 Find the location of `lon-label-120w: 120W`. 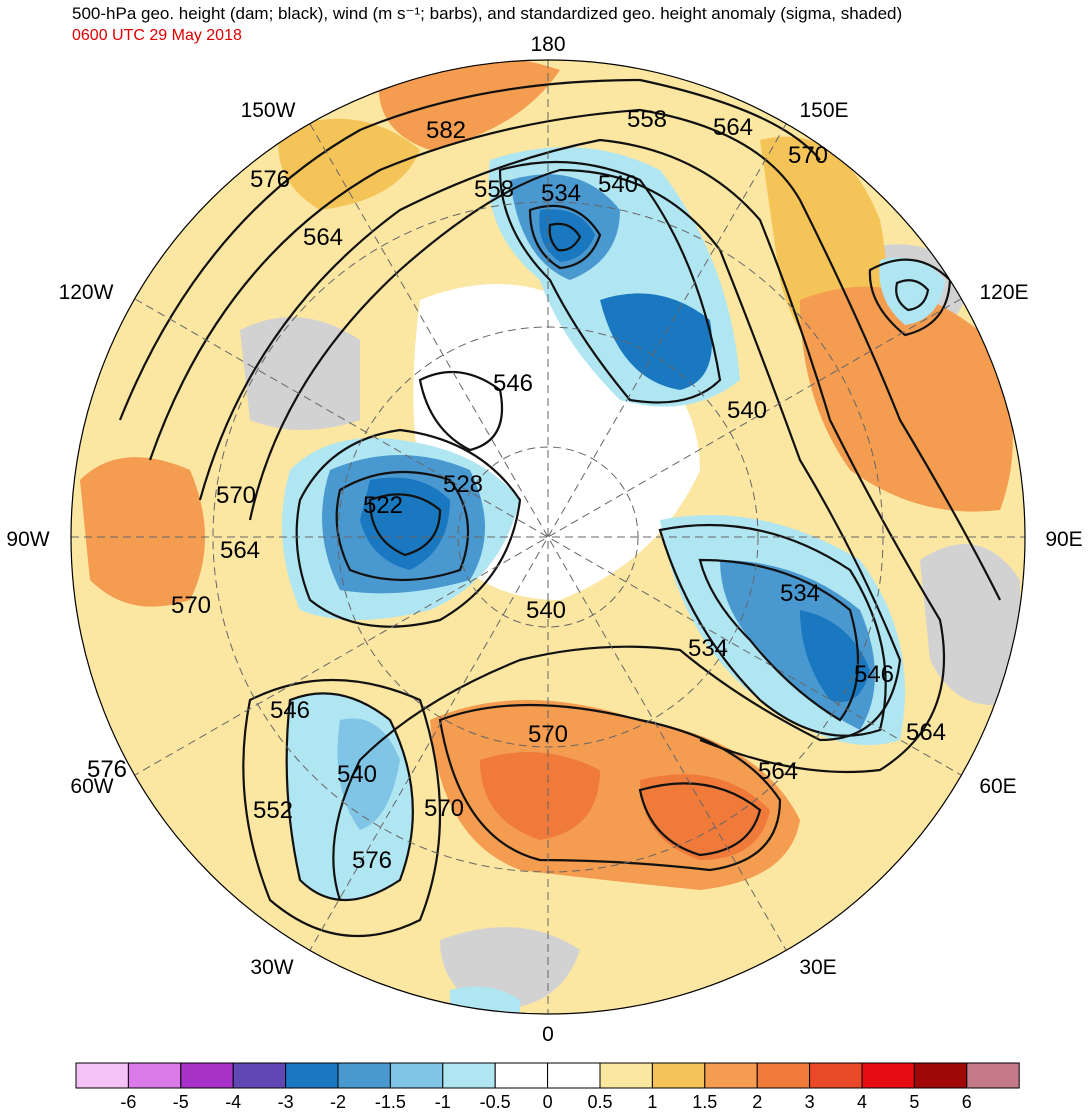

lon-label-120w: 120W is located at coordinates (86, 292).